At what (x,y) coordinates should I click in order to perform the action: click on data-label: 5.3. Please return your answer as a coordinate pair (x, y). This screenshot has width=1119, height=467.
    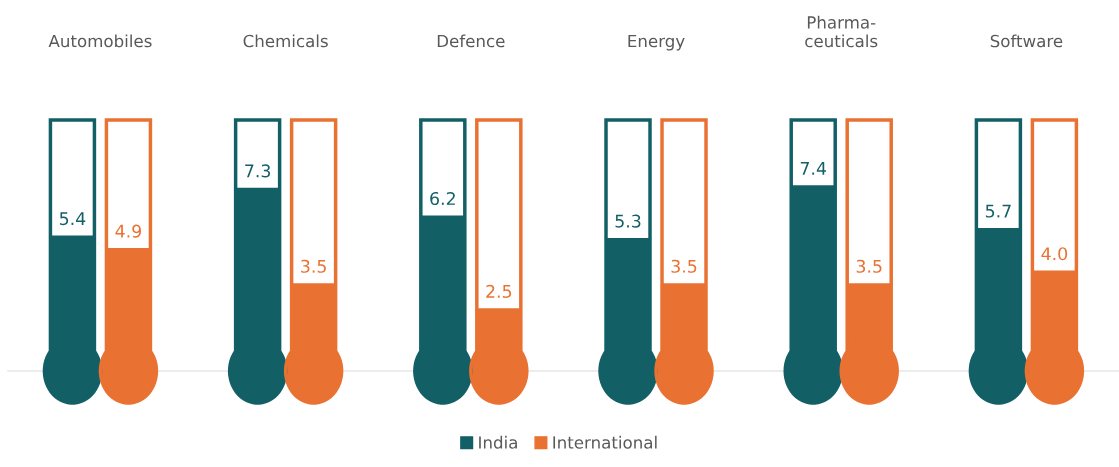
    Looking at the image, I should click on (628, 221).